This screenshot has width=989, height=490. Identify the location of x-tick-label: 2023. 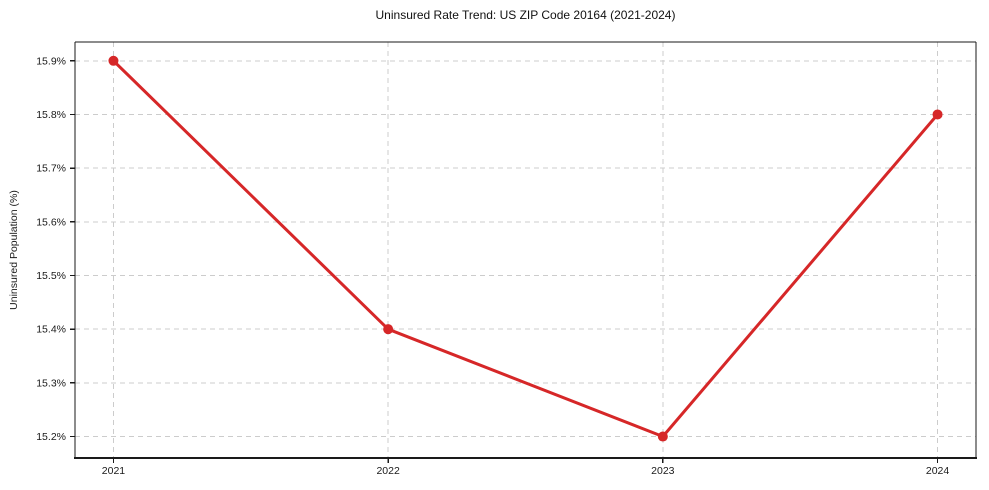
(663, 471).